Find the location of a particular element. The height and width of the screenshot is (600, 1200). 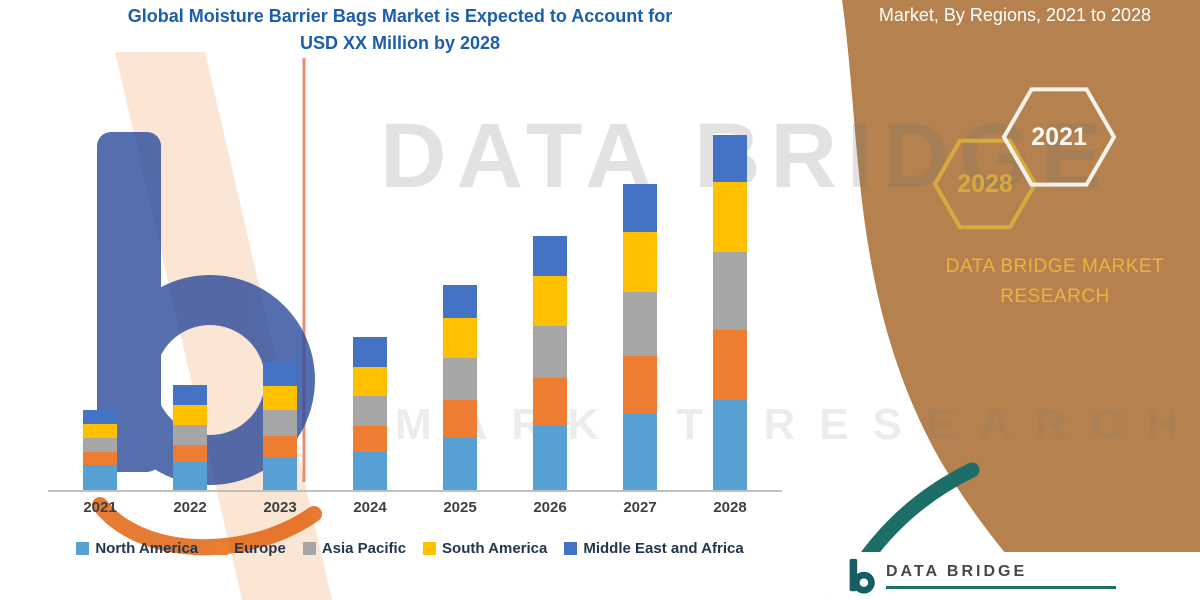

legend-item: Asia Pacific is located at coordinates (354, 548).